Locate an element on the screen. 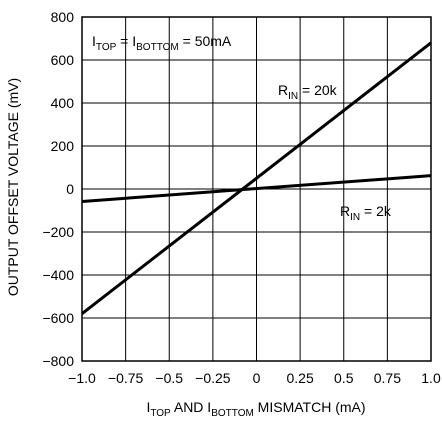 The height and width of the screenshot is (421, 442). condition-bottom-subscript: BOTTOM is located at coordinates (157, 47).